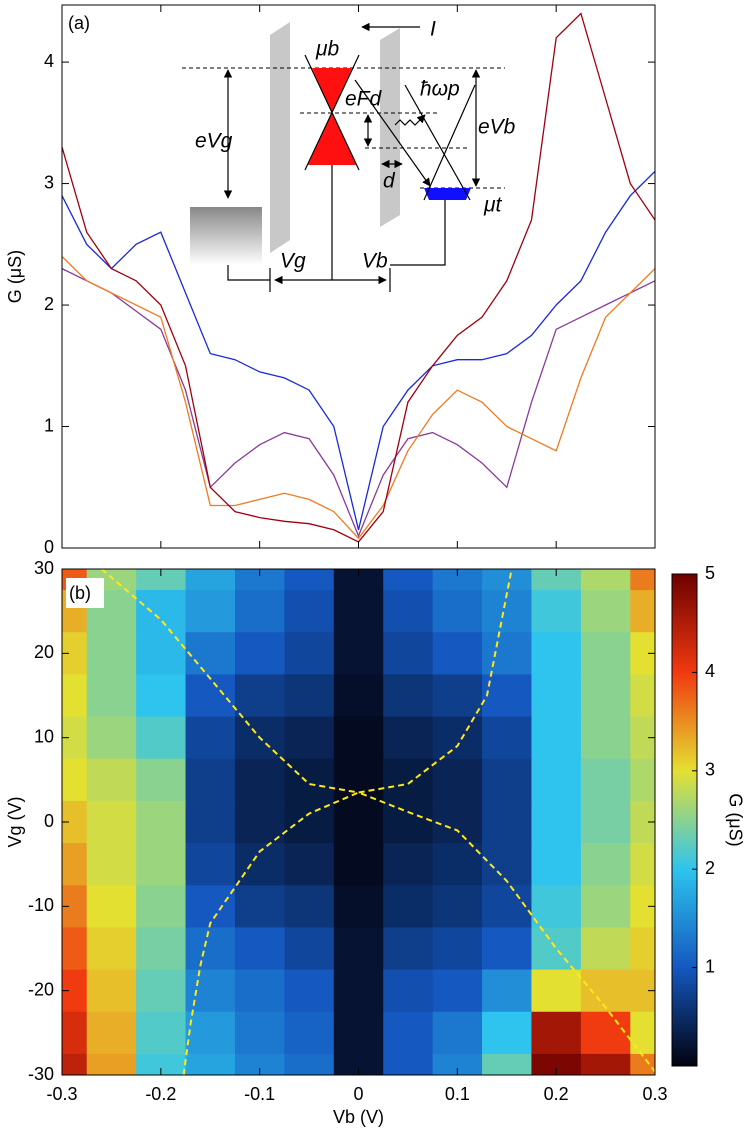  What do you see at coordinates (556, 1094) in the screenshot?
I see `x-tick-label: 0.2` at bounding box center [556, 1094].